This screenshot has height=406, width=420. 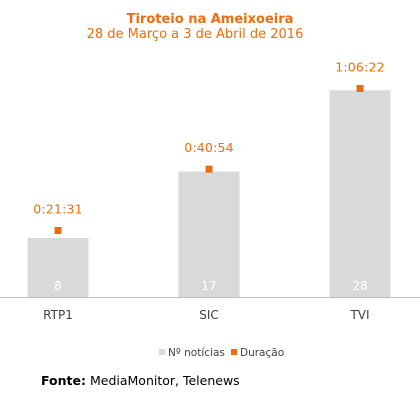 What do you see at coordinates (58, 267) in the screenshot?
I see `bar-rtp1` at bounding box center [58, 267].